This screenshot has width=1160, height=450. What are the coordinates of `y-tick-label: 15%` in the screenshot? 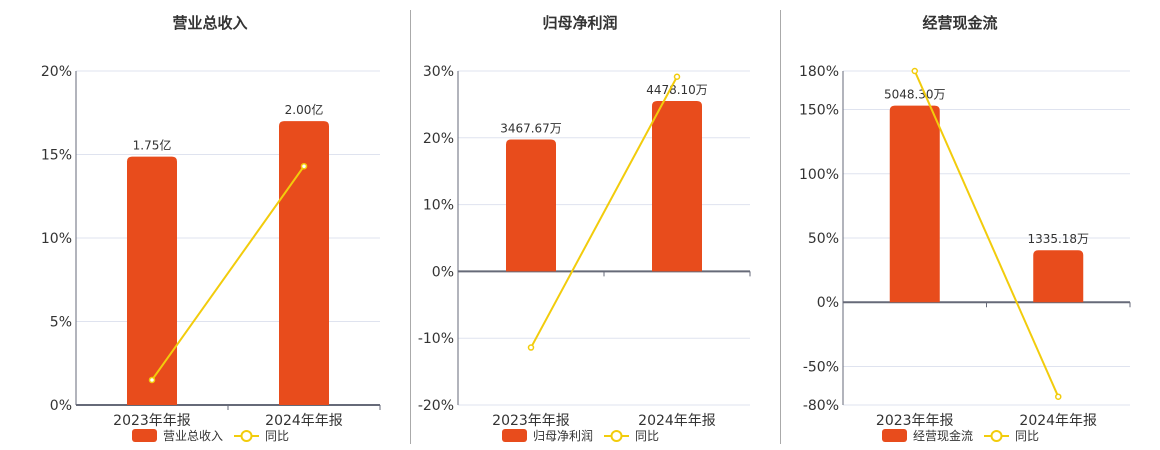 It's located at (56, 156).